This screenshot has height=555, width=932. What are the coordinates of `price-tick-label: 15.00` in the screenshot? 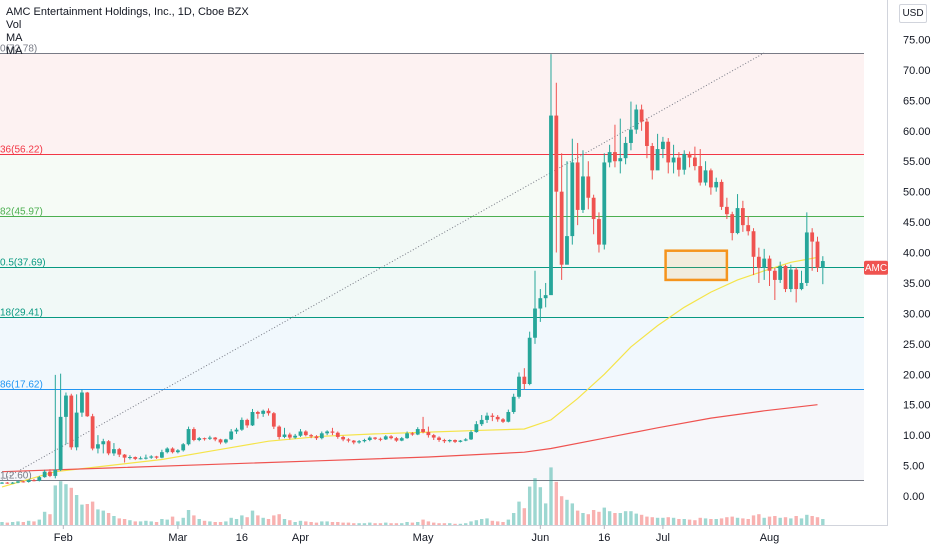 It's located at (917, 406).